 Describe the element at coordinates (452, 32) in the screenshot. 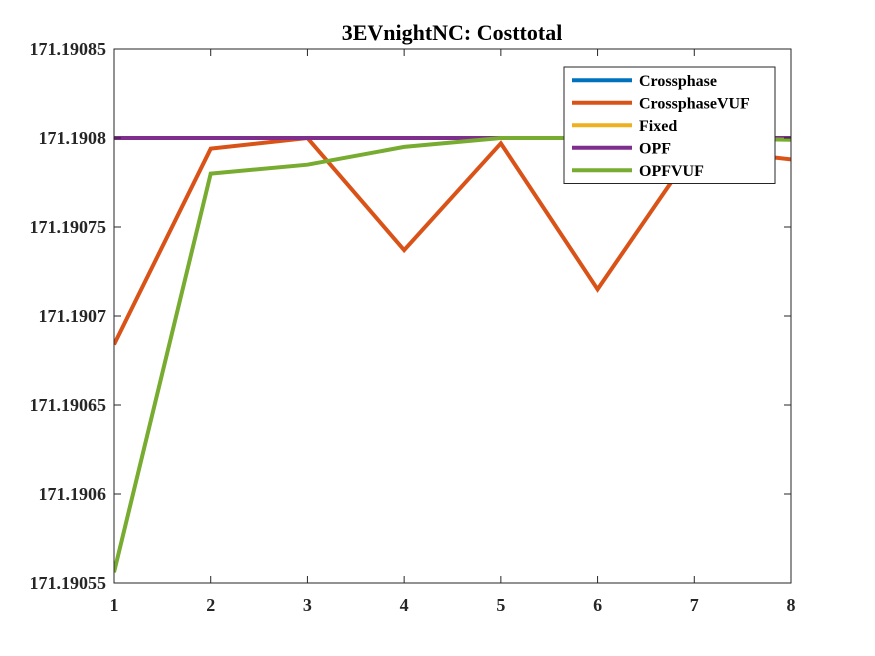

I see `chart-title: 3EVnightNC: Costtotal` at that location.